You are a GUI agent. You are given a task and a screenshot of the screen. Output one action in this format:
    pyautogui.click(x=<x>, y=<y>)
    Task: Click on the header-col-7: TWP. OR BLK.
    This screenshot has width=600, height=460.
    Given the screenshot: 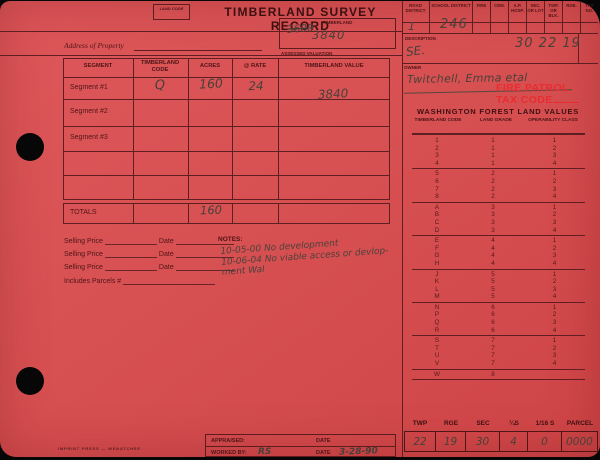 What is the action you would take?
    pyautogui.click(x=554, y=17)
    